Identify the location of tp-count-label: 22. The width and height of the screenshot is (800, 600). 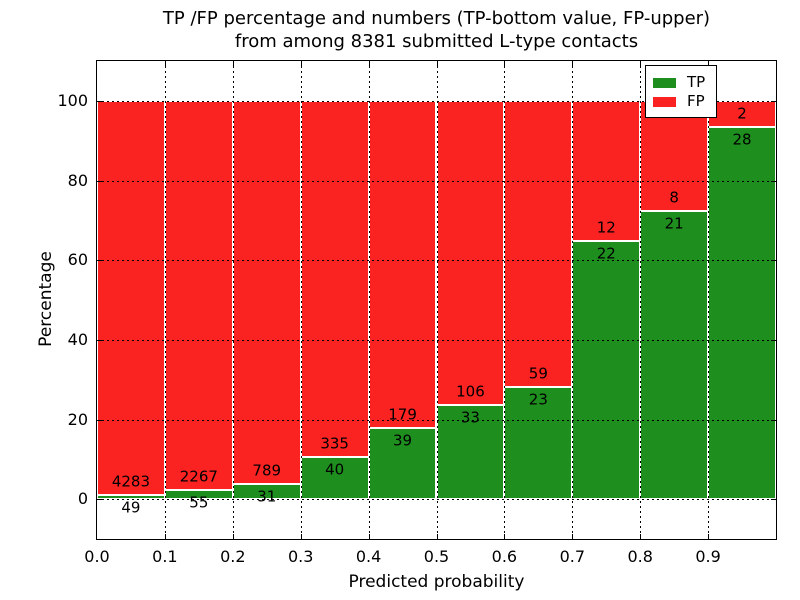
(606, 253).